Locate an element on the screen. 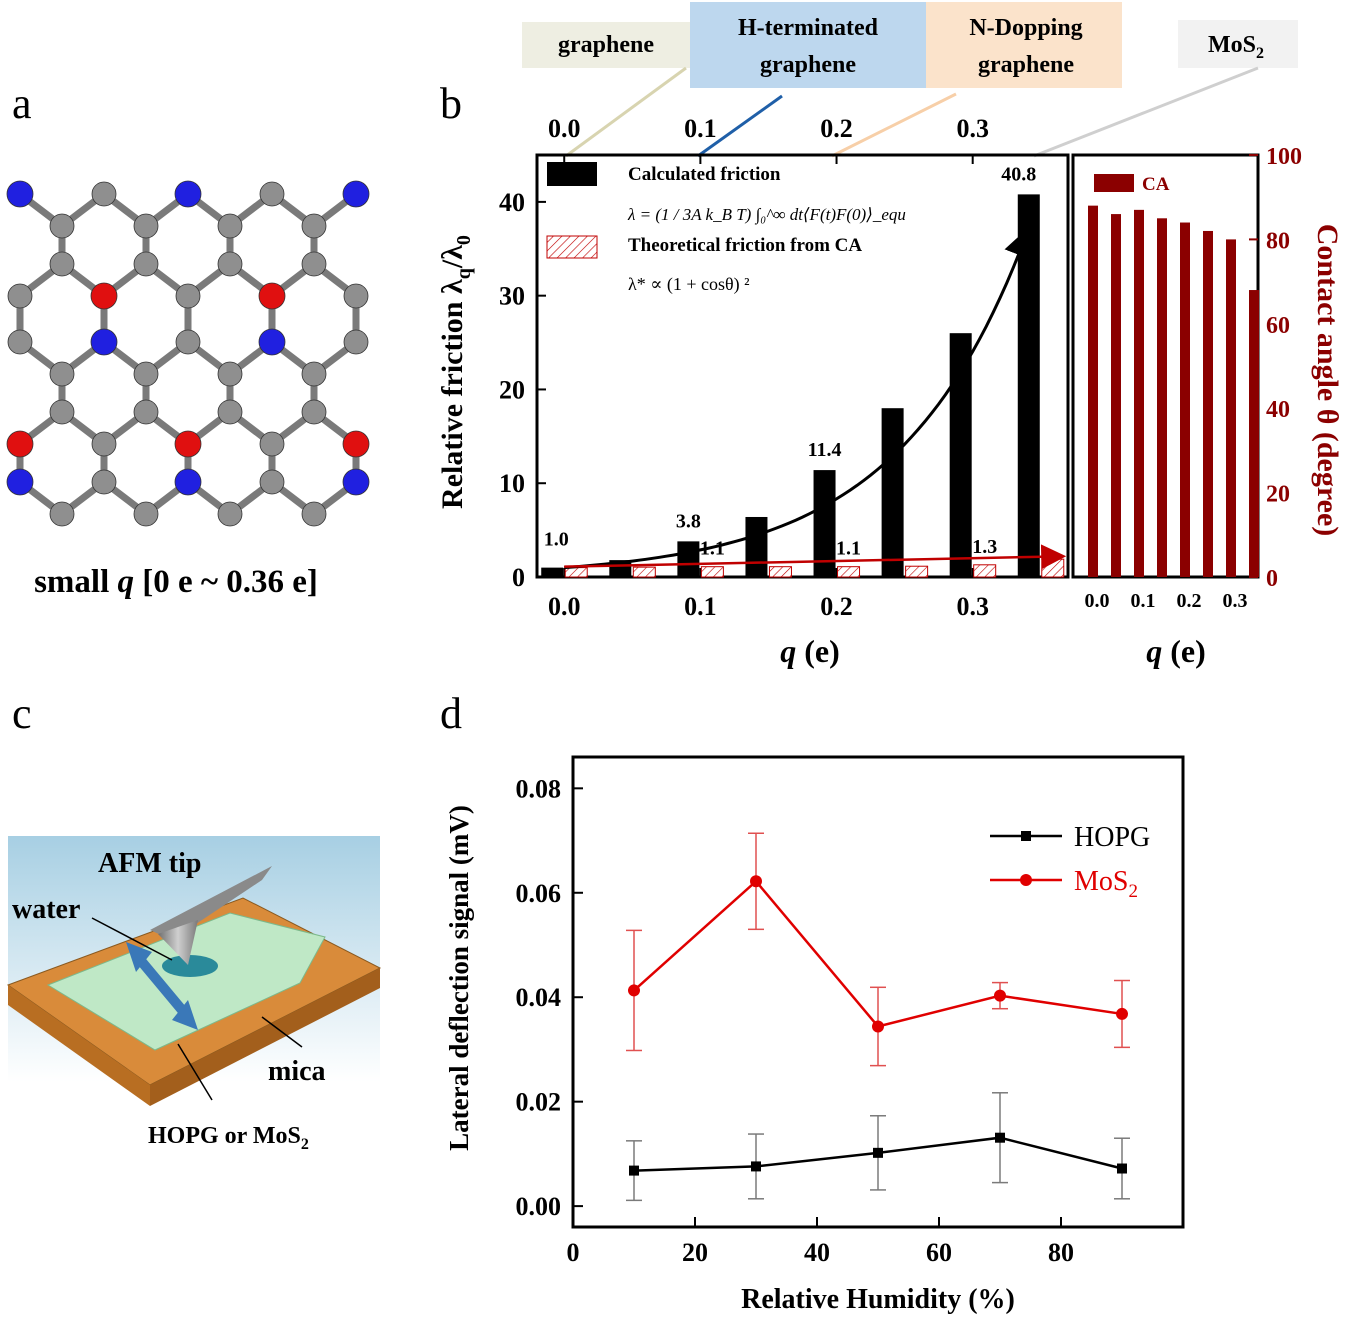 This screenshot has height=1318, width=1347. y-tick-label: 30 is located at coordinates (512, 296).